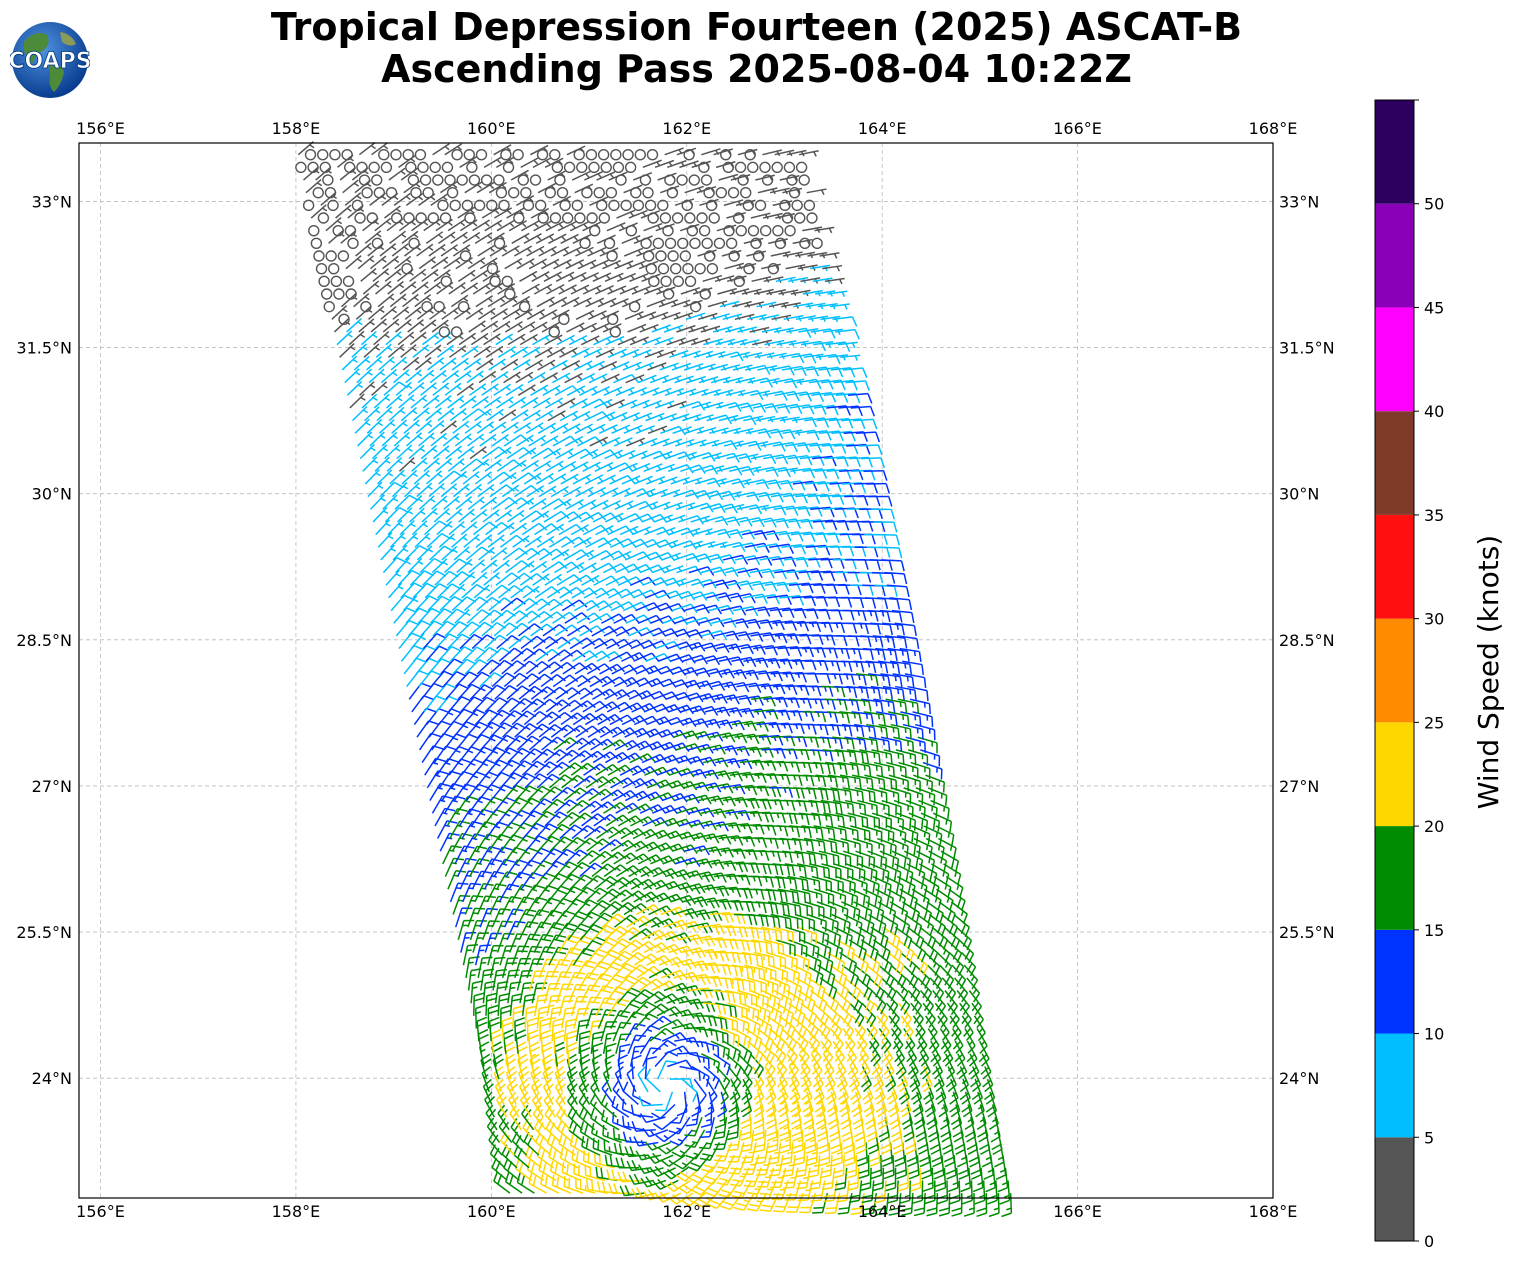 This screenshot has height=1264, width=1513. I want to click on coaps-logo: COAPS, so click(50, 60).